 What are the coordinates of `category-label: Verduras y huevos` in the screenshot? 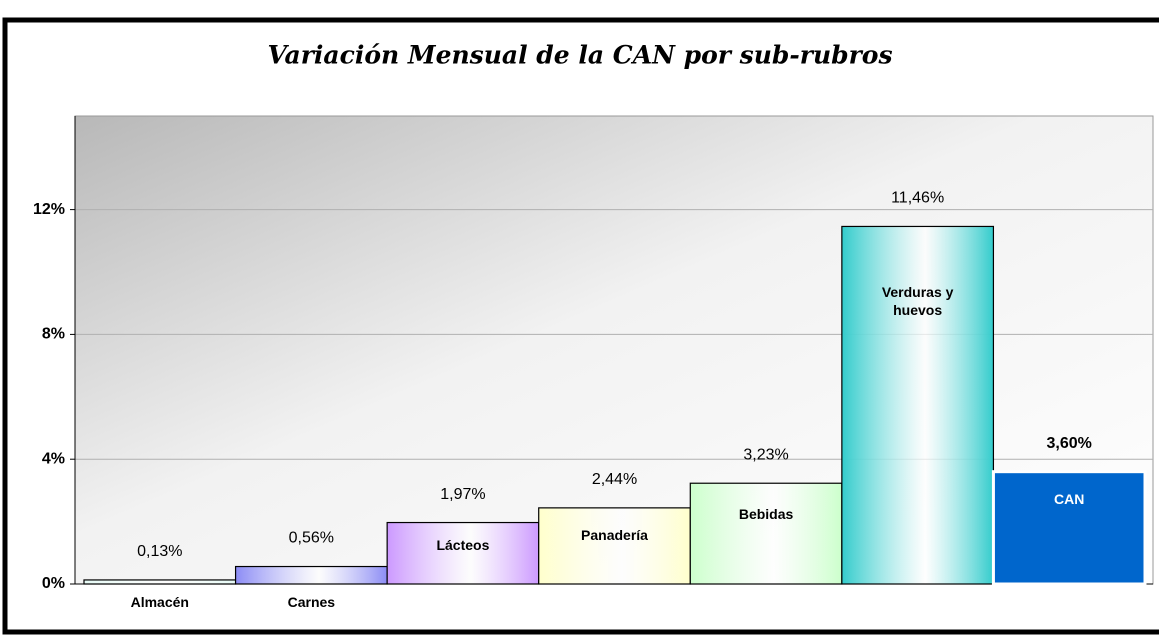 It's located at (917, 301).